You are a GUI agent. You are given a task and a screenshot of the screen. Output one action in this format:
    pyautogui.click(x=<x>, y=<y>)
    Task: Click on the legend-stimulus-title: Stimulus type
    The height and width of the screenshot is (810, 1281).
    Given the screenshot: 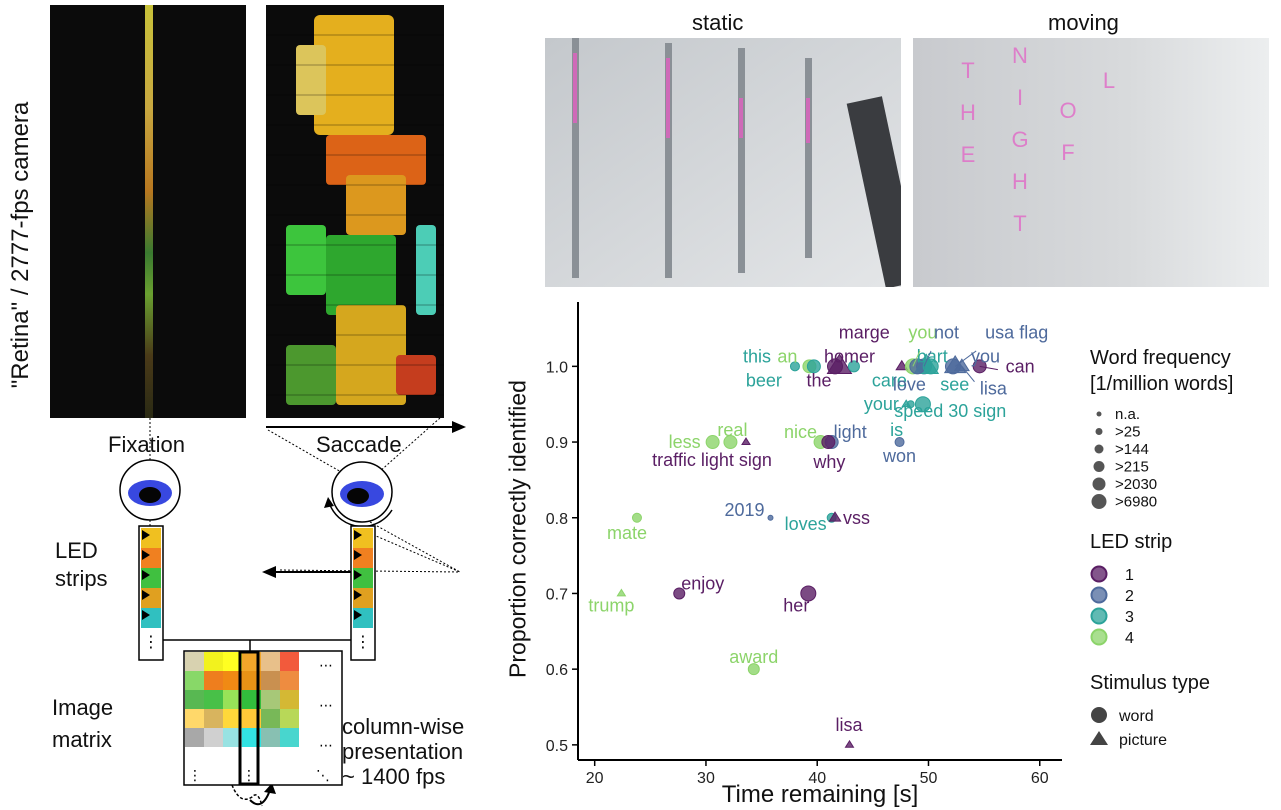 What is the action you would take?
    pyautogui.click(x=1150, y=683)
    